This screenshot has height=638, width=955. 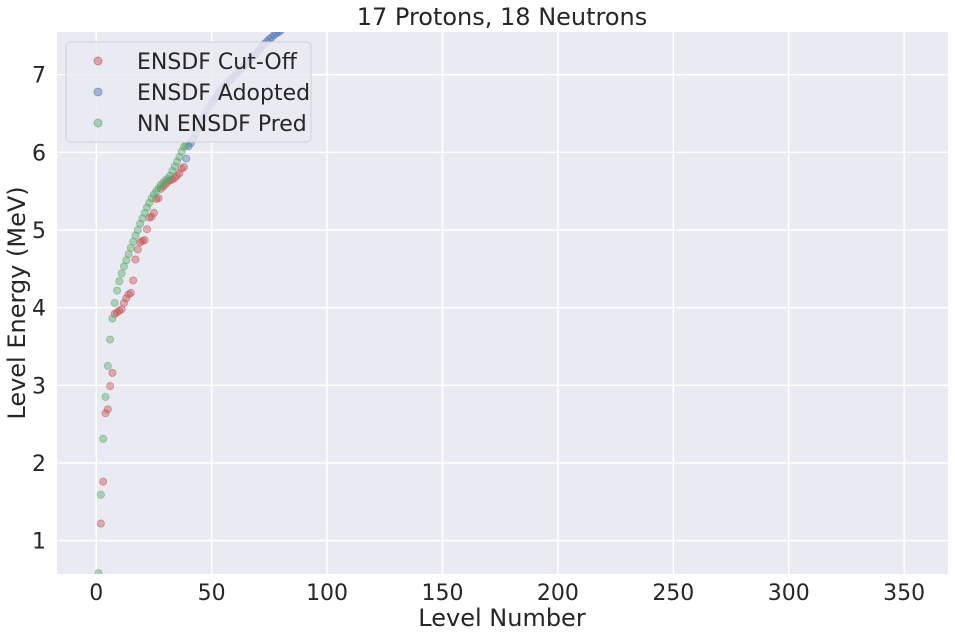 What do you see at coordinates (789, 593) in the screenshot?
I see `x-tick-label: 300` at bounding box center [789, 593].